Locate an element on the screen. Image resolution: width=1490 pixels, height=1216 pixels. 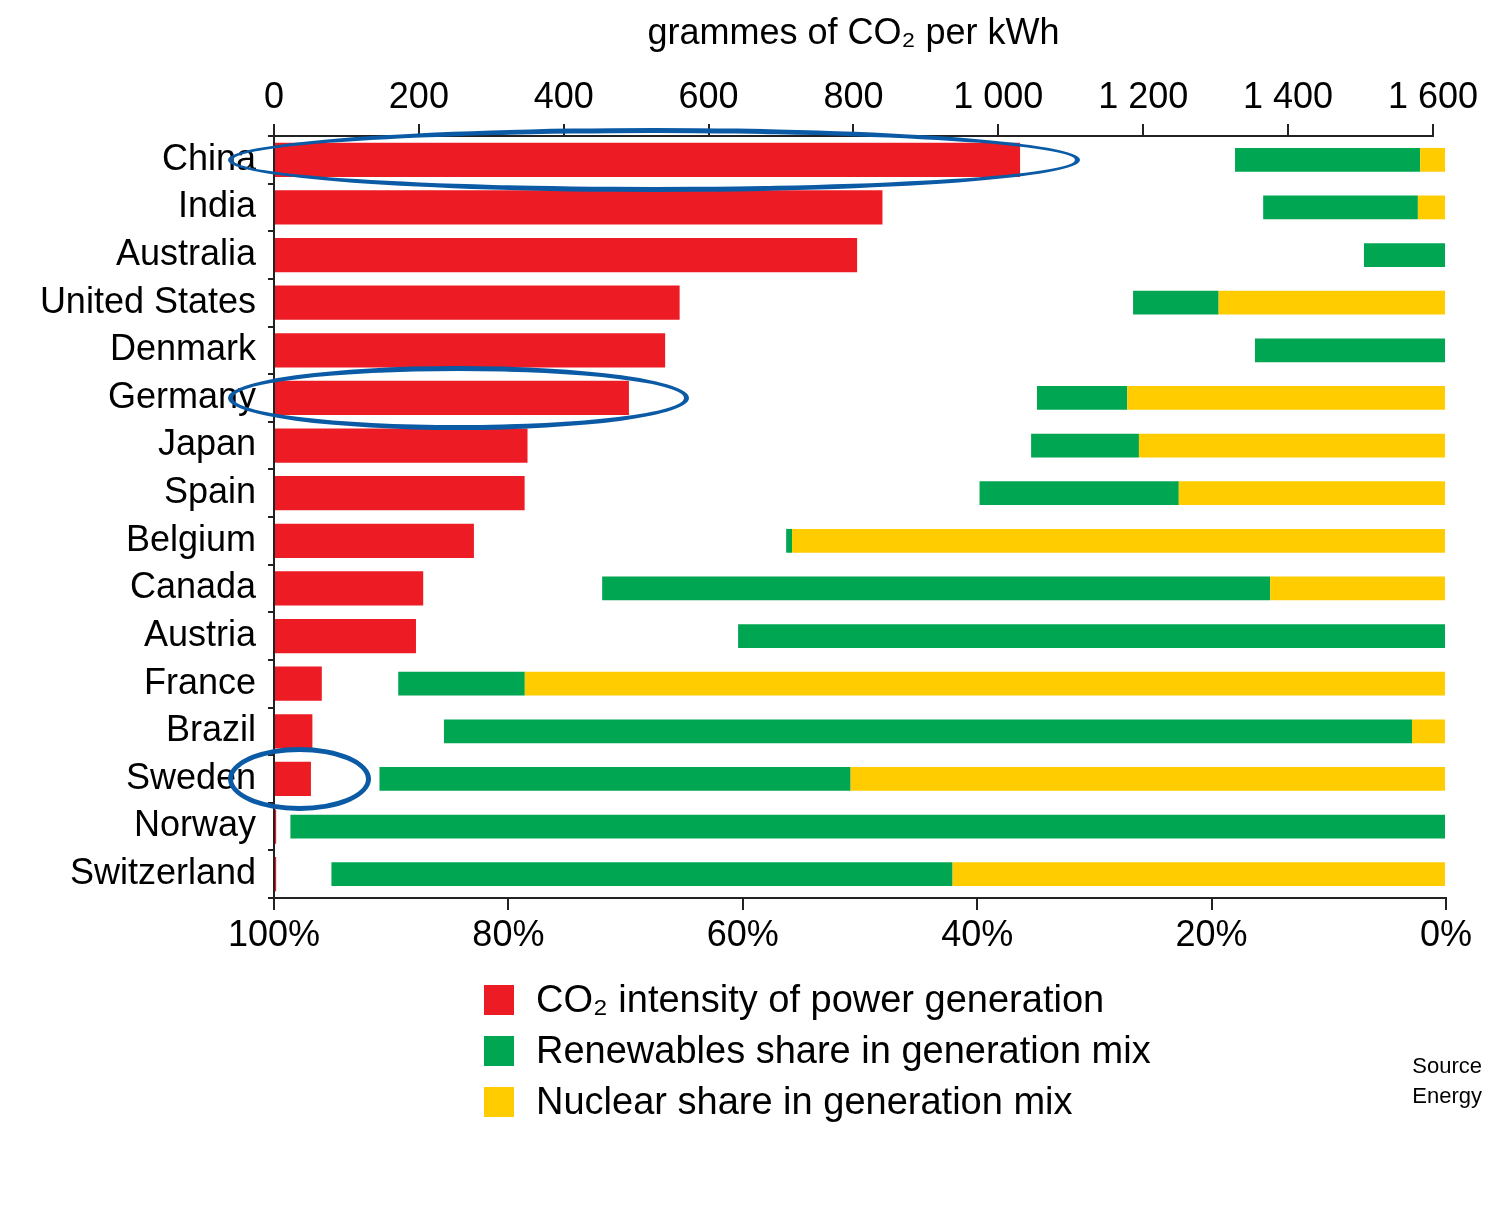
legend-label: CO₂ intensity of power generation is located at coordinates (820, 999).